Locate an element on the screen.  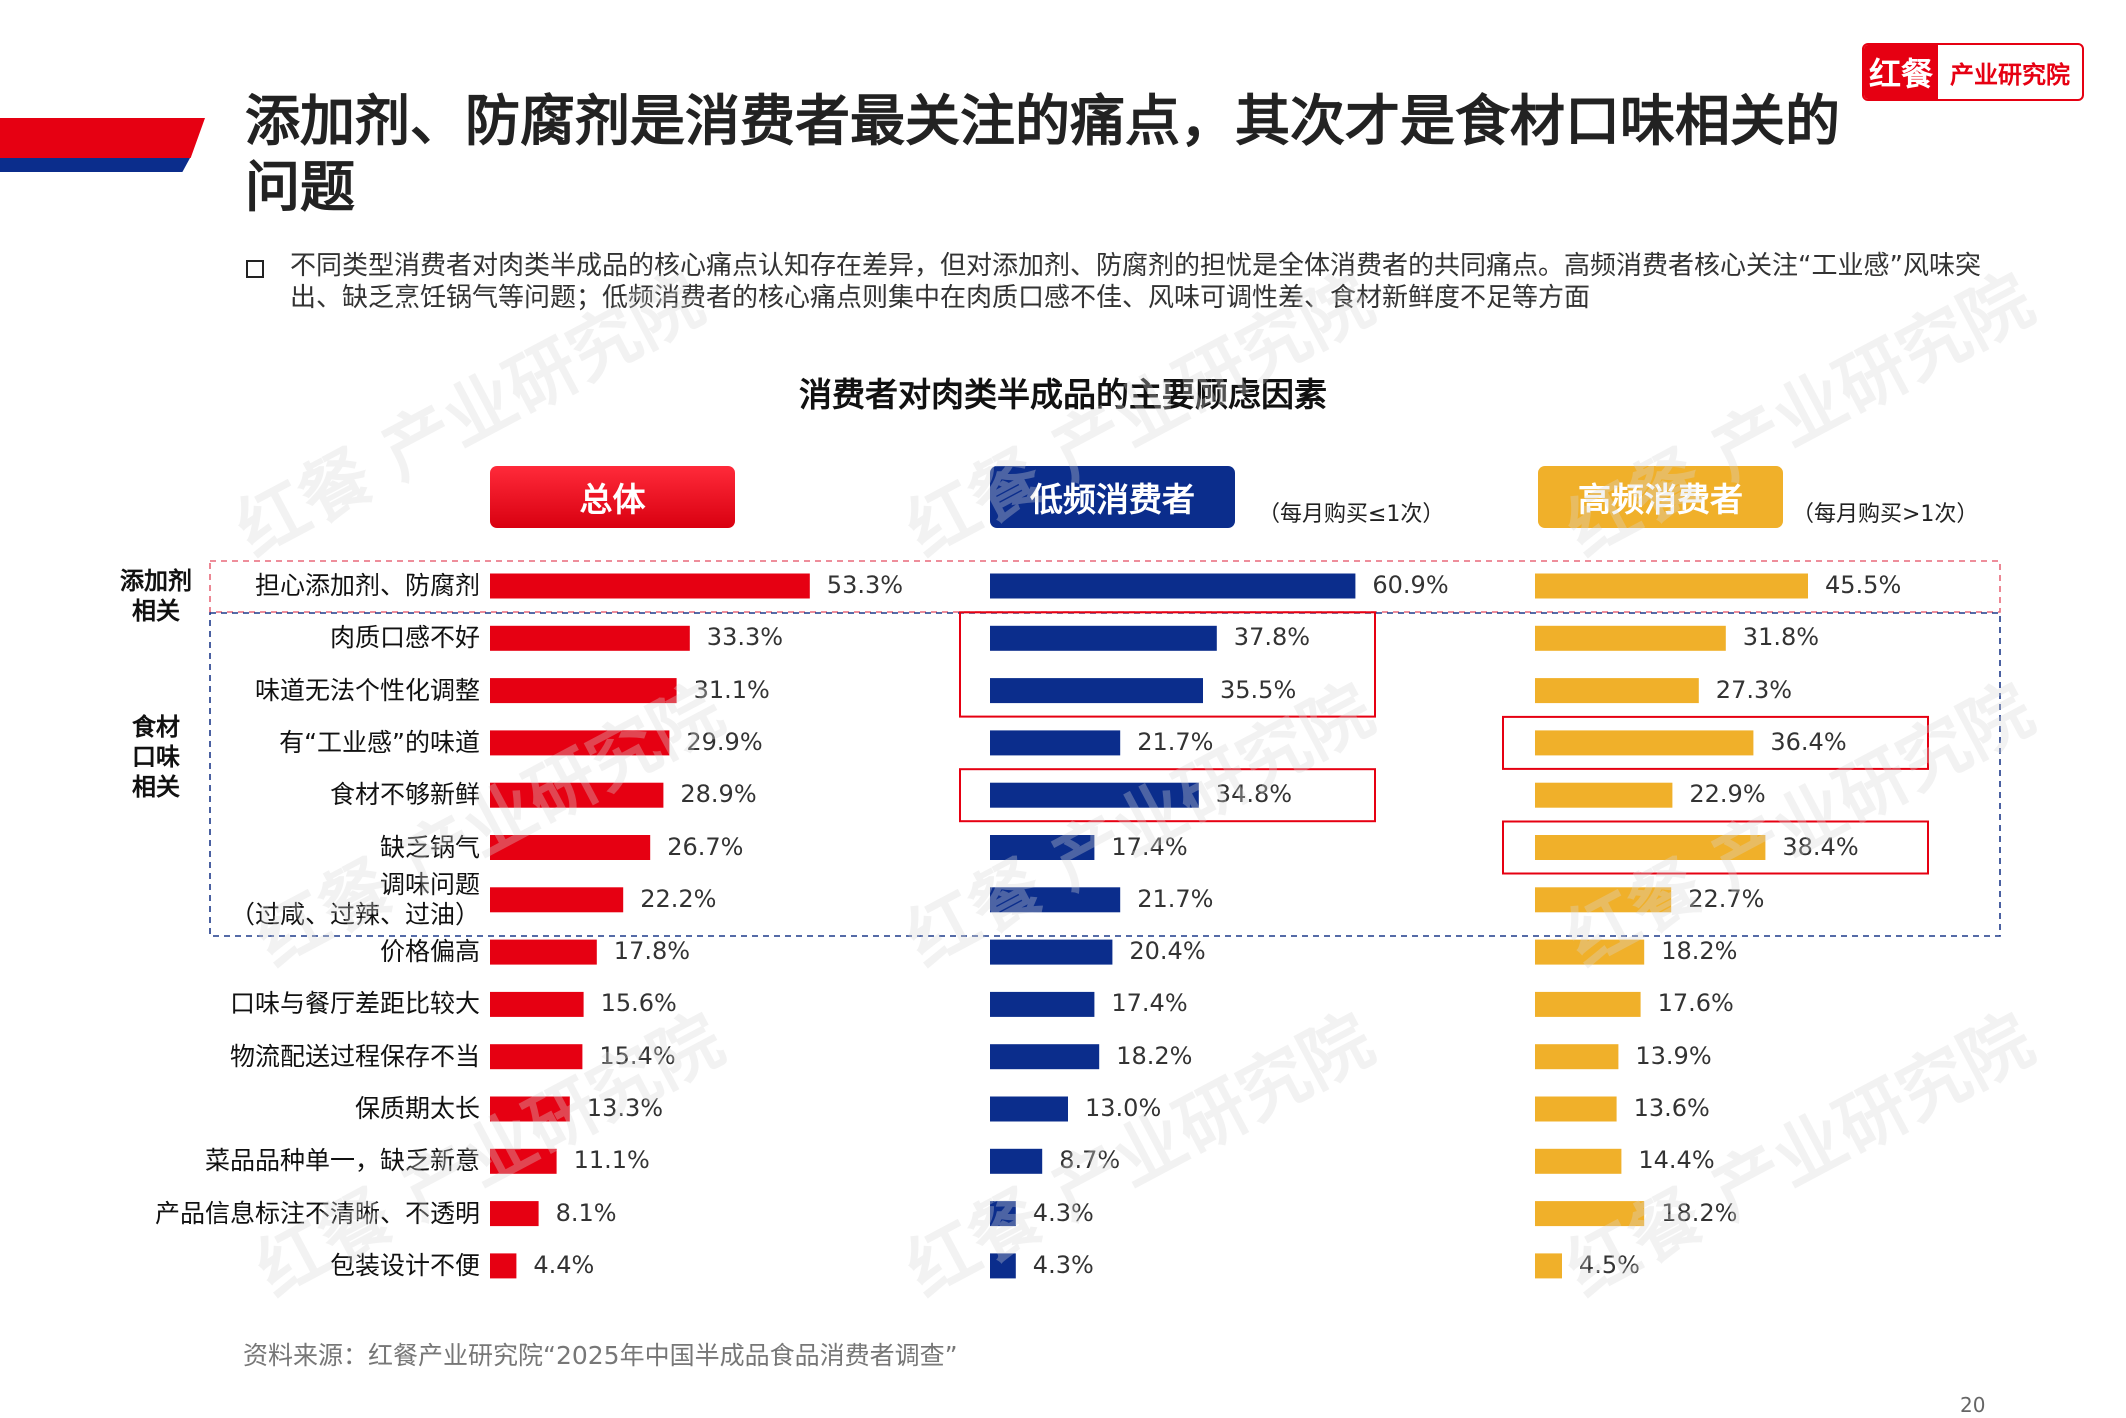
category-label: 菜品品种单一，缺乏新意 is located at coordinates (342, 1161).